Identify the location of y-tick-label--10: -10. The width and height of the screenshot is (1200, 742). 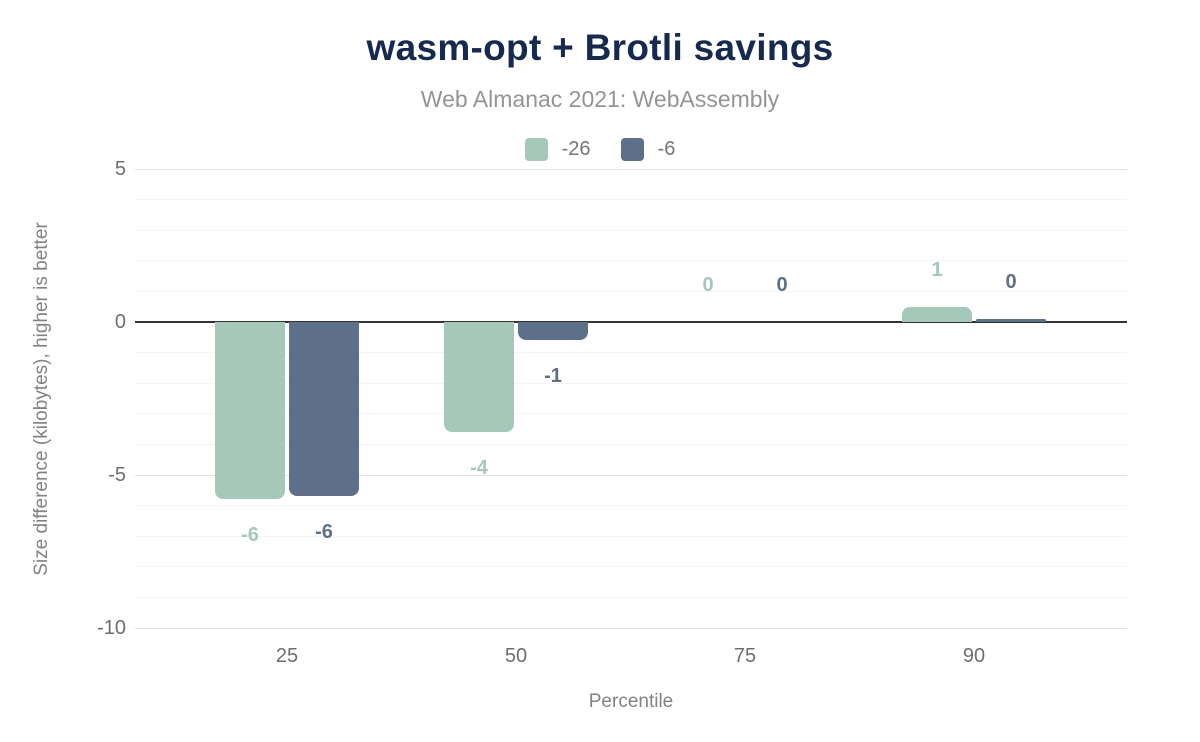
(111, 628).